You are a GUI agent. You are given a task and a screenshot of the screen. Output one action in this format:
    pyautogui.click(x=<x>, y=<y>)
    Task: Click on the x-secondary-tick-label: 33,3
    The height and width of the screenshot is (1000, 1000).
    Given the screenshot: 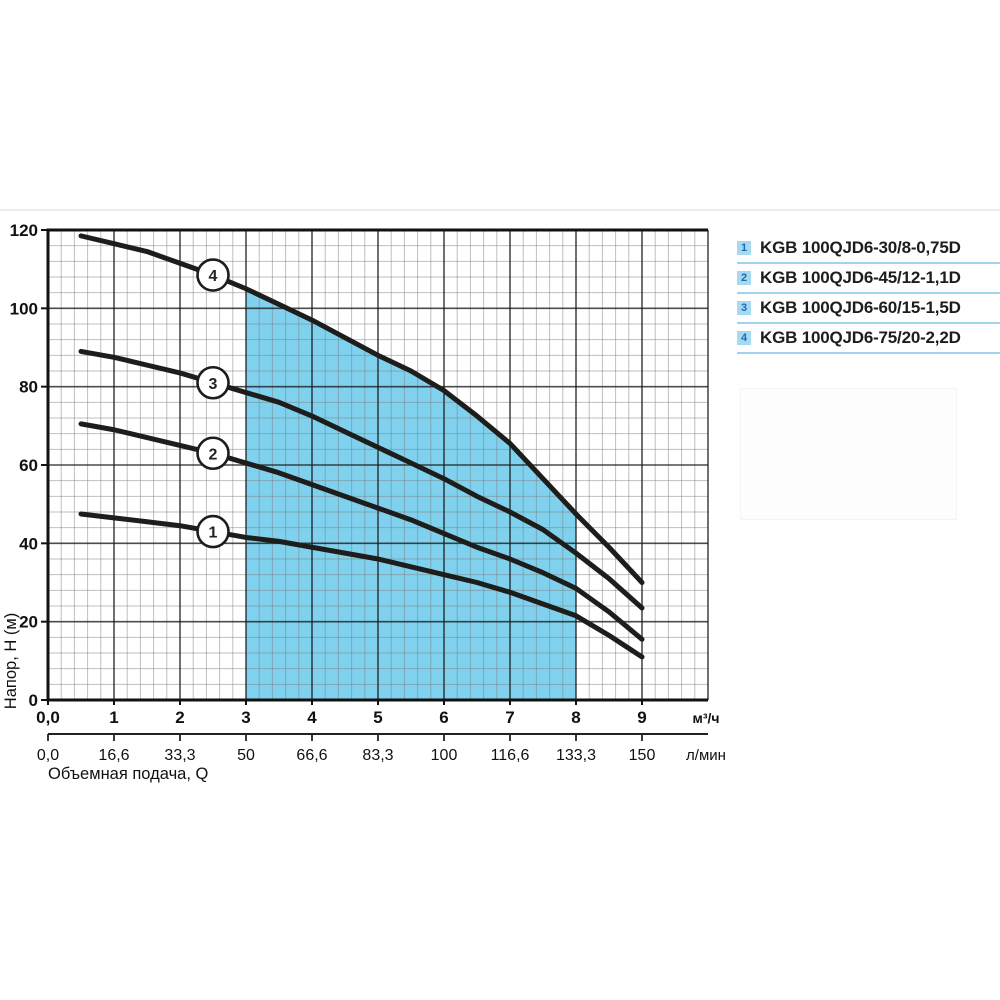 What is the action you would take?
    pyautogui.click(x=179, y=755)
    